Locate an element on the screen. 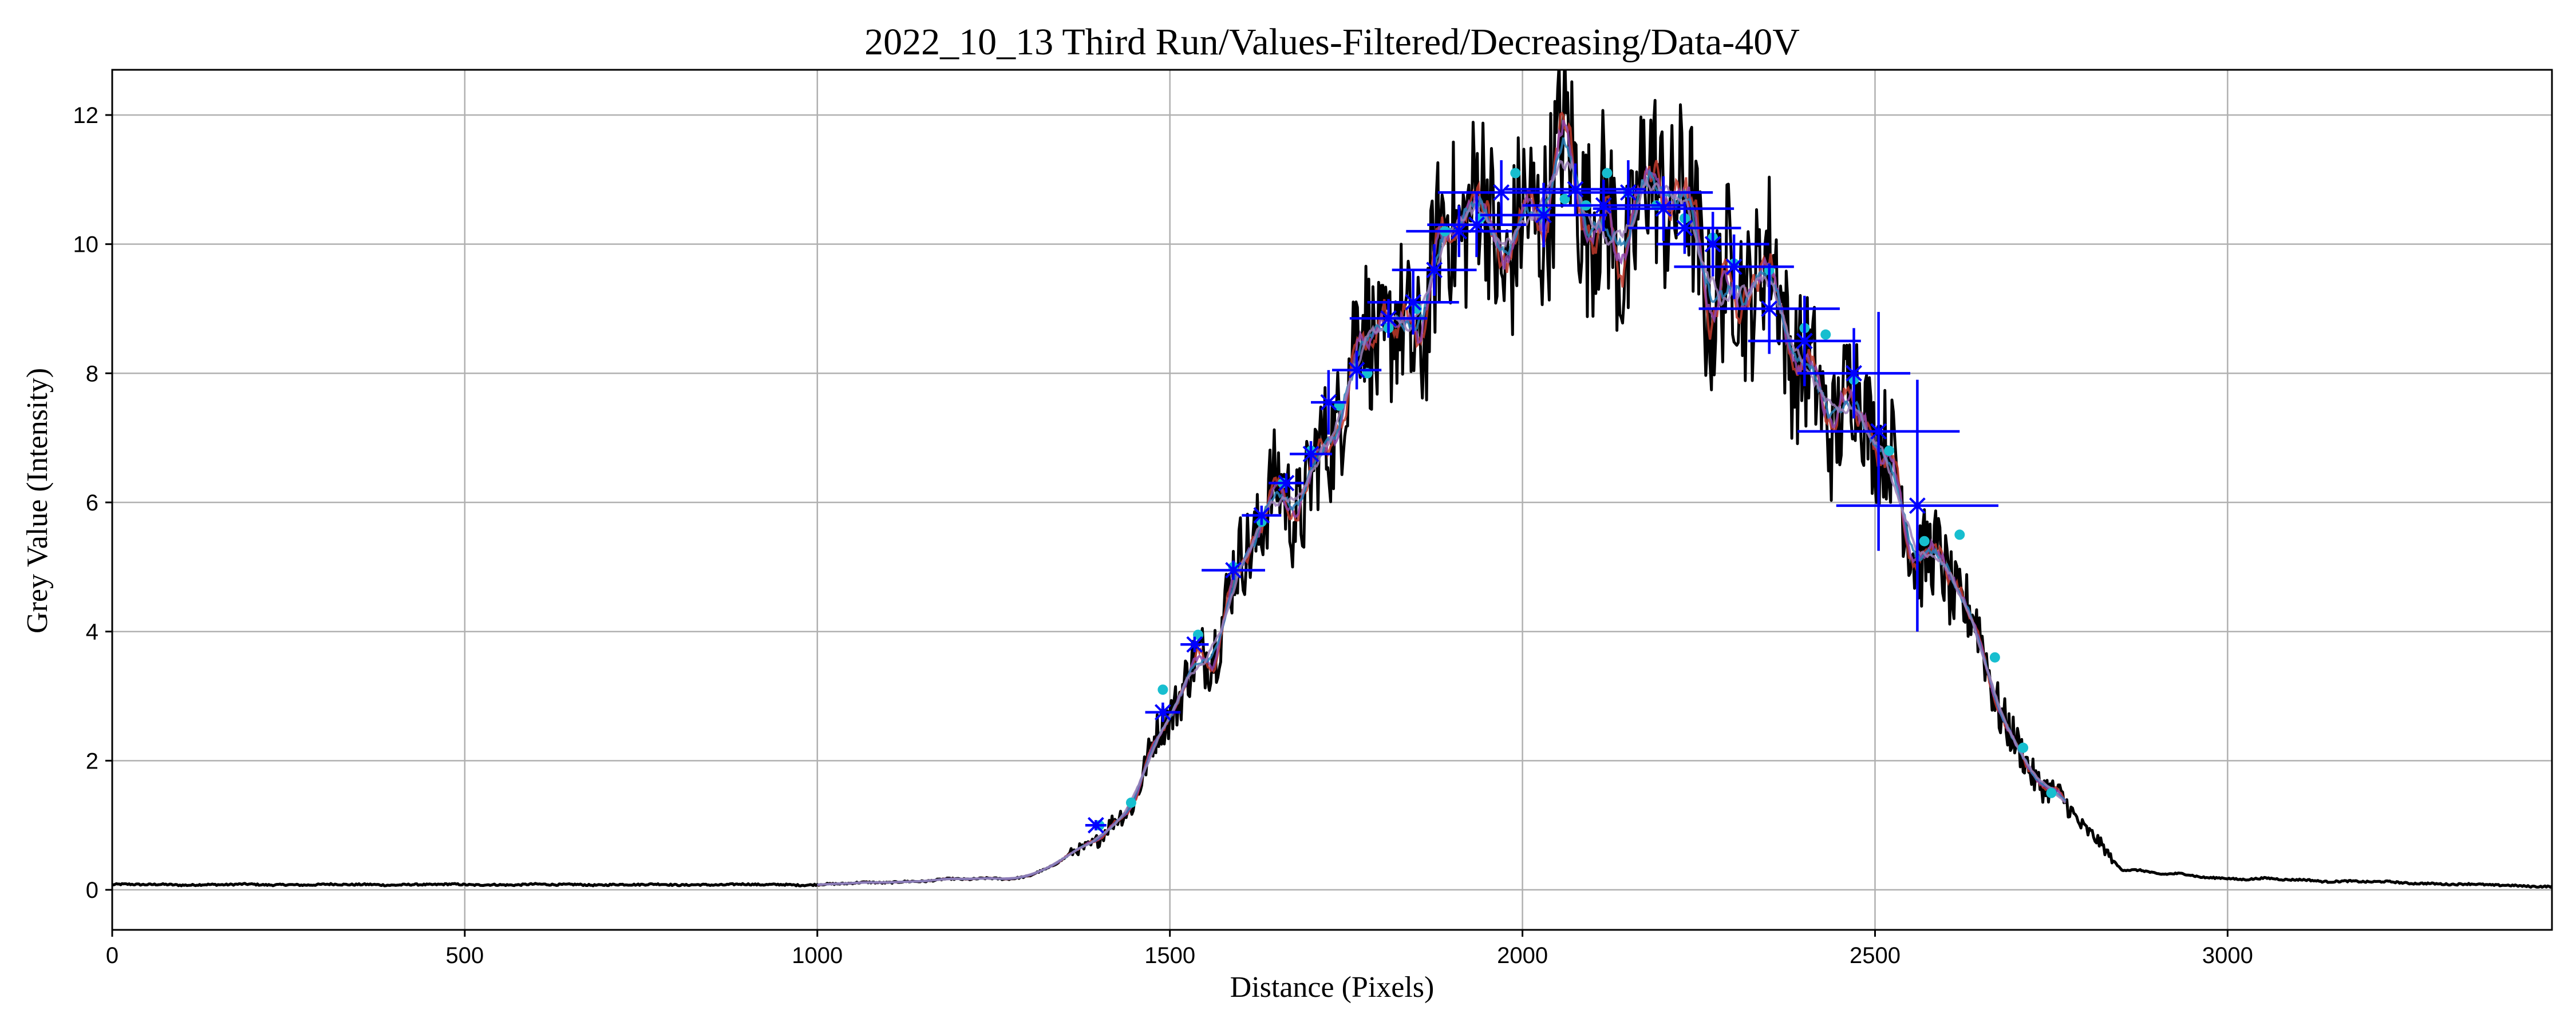  y-tick-label: 2 is located at coordinates (92, 761).